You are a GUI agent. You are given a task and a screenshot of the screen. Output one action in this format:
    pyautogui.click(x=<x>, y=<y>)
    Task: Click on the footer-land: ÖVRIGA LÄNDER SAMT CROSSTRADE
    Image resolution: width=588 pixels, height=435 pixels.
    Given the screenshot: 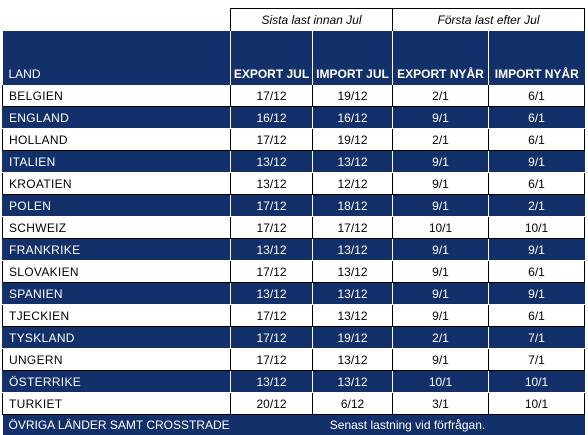 What is the action you would take?
    pyautogui.click(x=117, y=425)
    